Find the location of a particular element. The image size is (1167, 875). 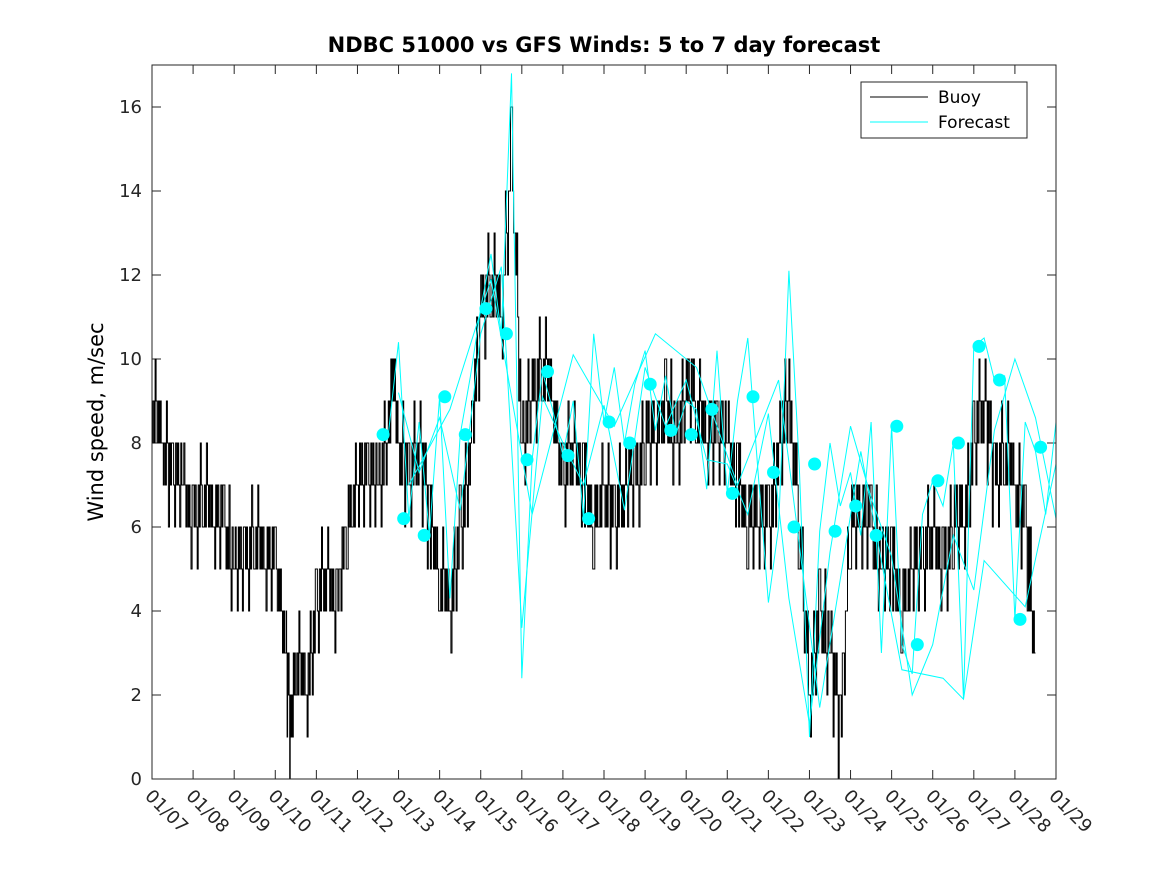

y-tick-label: 8 is located at coordinates (136, 443).